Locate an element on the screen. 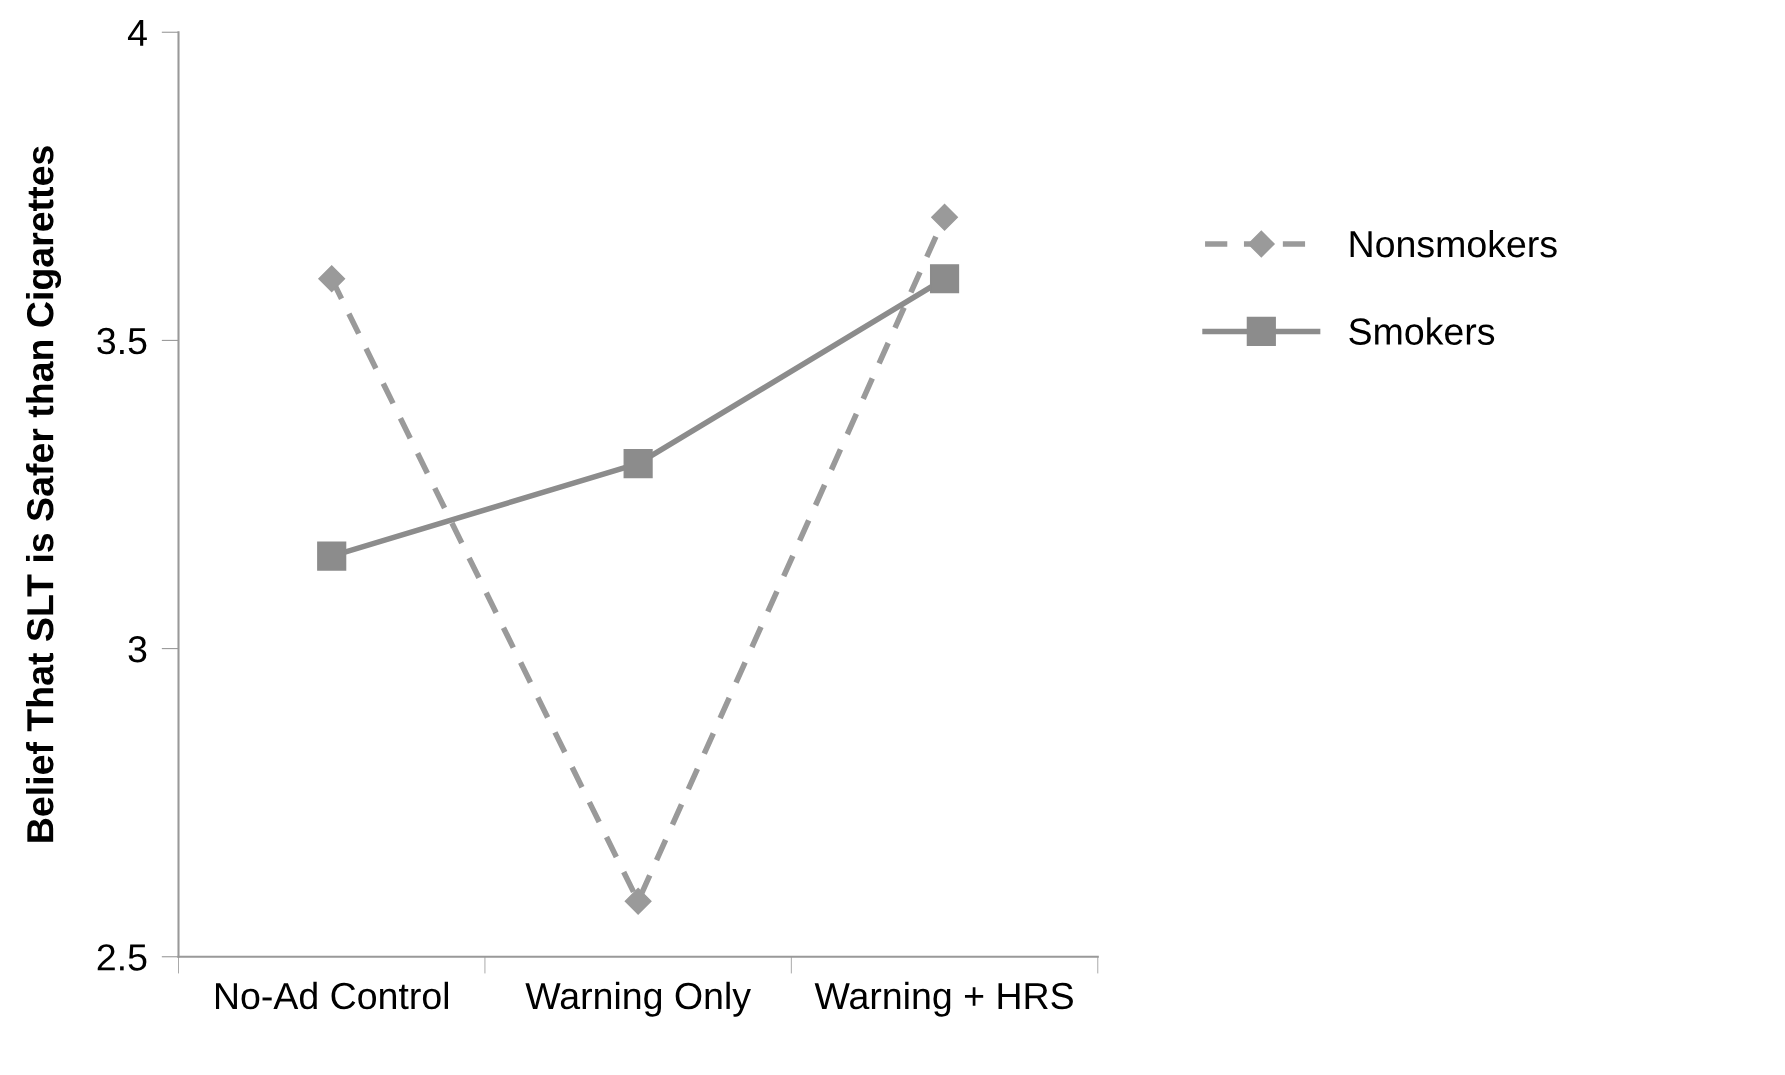 Image resolution: width=1785 pixels, height=1075 pixels. y-tick-label: 3 is located at coordinates (137, 649).